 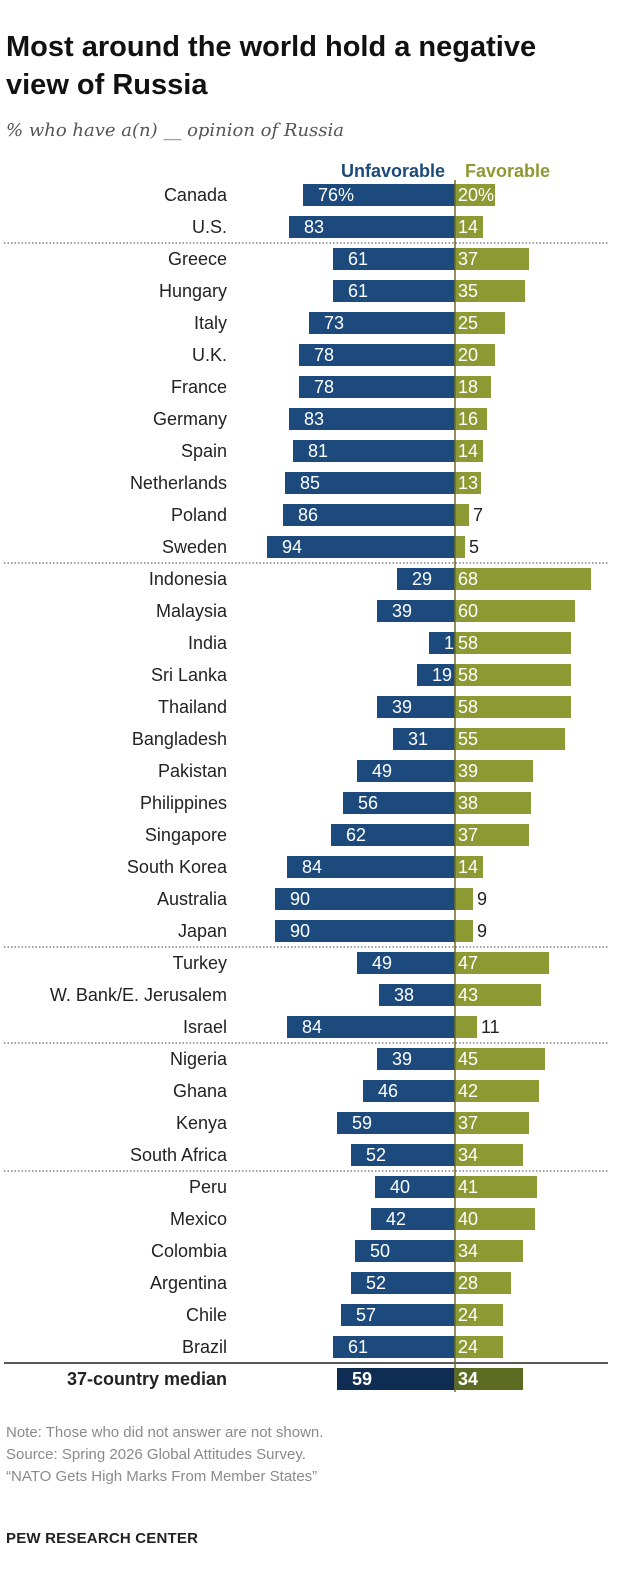 What do you see at coordinates (482, 899) in the screenshot?
I see `value-favorable: 9` at bounding box center [482, 899].